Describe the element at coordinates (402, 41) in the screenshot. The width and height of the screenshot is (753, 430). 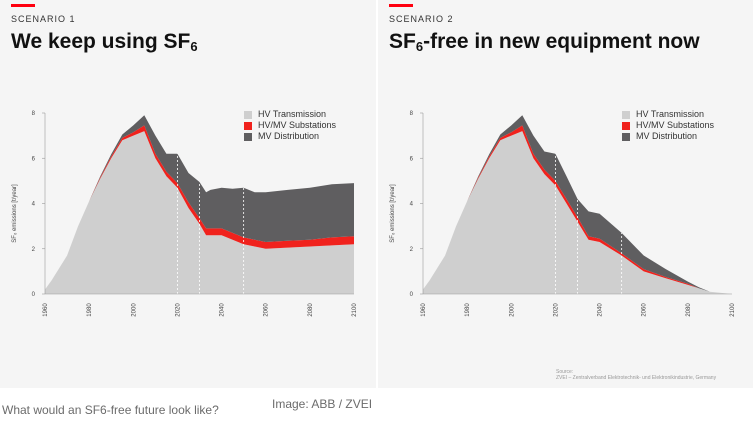
I see `headline-text: SF` at that location.